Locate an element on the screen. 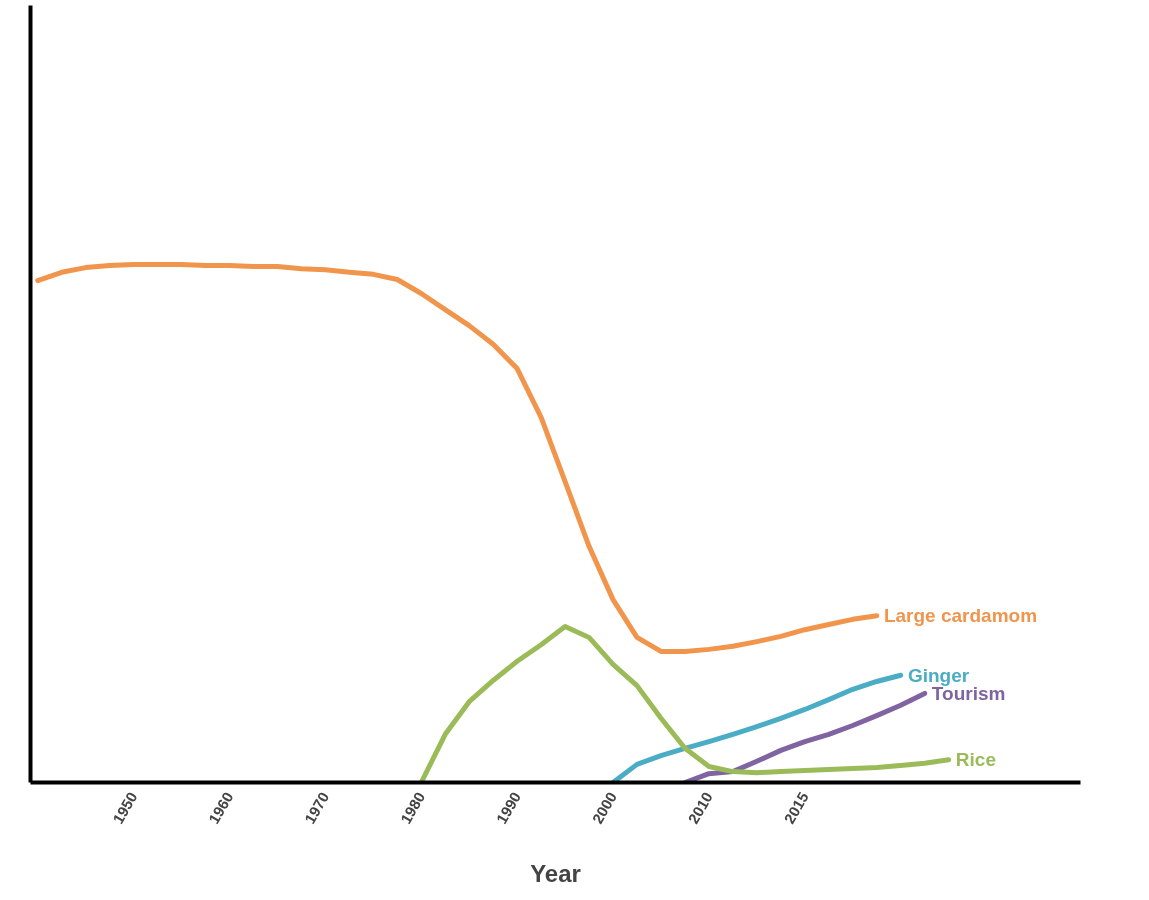 The height and width of the screenshot is (900, 1149). series-label: Rice is located at coordinates (975, 760).